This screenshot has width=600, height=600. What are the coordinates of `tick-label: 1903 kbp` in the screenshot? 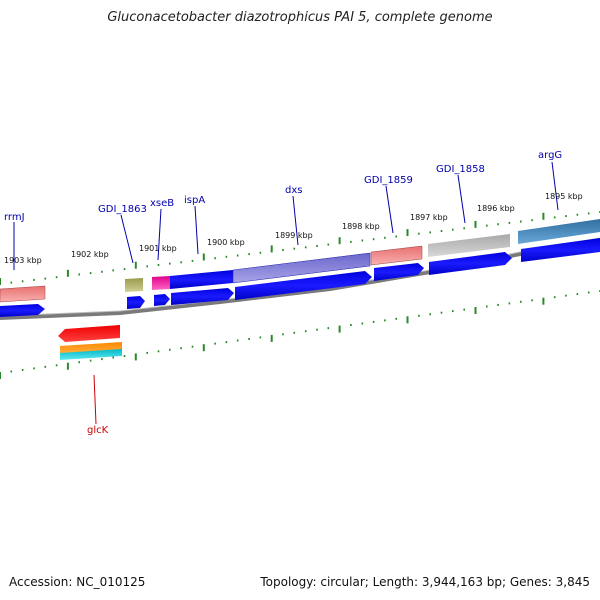 It's located at (23, 260).